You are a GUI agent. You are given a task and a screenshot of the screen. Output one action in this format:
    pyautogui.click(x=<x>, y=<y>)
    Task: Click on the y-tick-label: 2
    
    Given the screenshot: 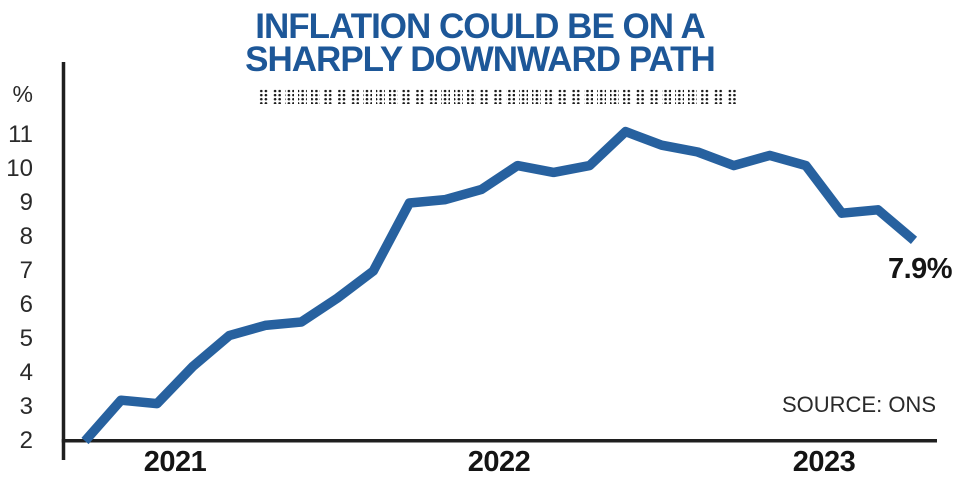 What is the action you would take?
    pyautogui.click(x=26, y=440)
    